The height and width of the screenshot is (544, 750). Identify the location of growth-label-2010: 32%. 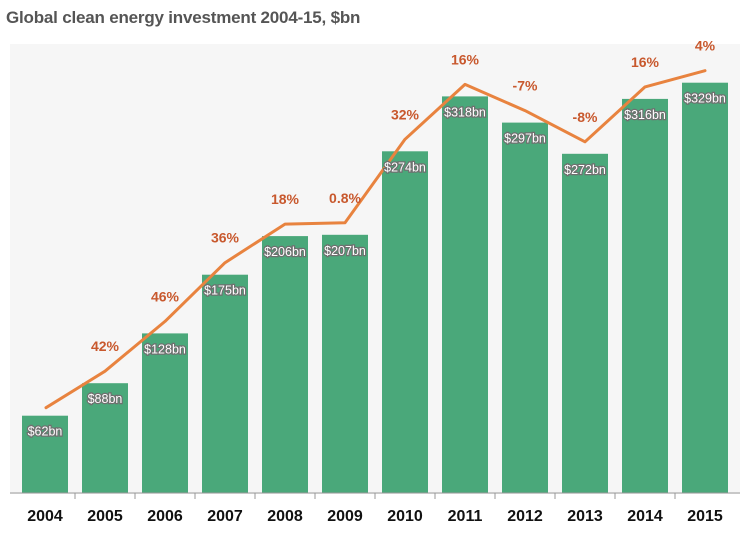
(405, 114).